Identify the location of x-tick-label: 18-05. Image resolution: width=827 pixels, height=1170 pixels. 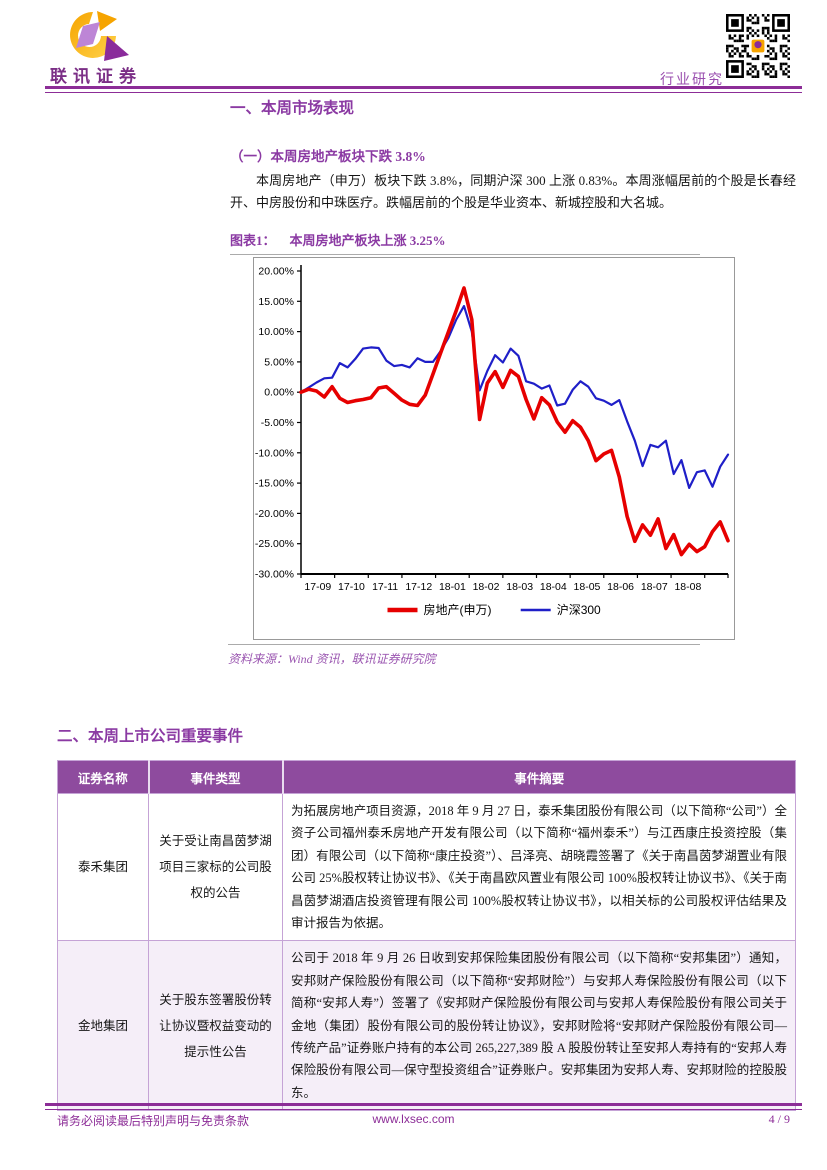
(587, 587).